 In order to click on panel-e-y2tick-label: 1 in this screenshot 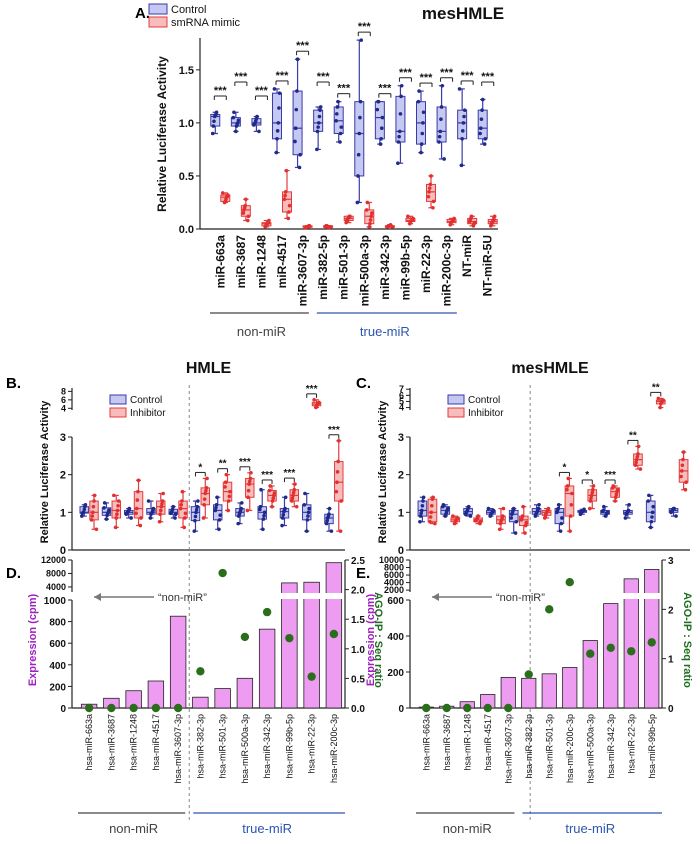, I will do `click(671, 660)`.